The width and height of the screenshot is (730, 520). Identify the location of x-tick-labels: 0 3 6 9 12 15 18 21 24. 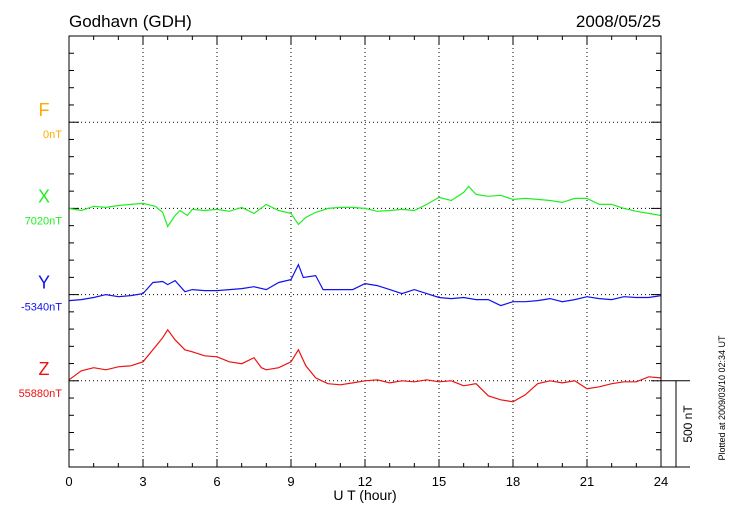
(366, 481).